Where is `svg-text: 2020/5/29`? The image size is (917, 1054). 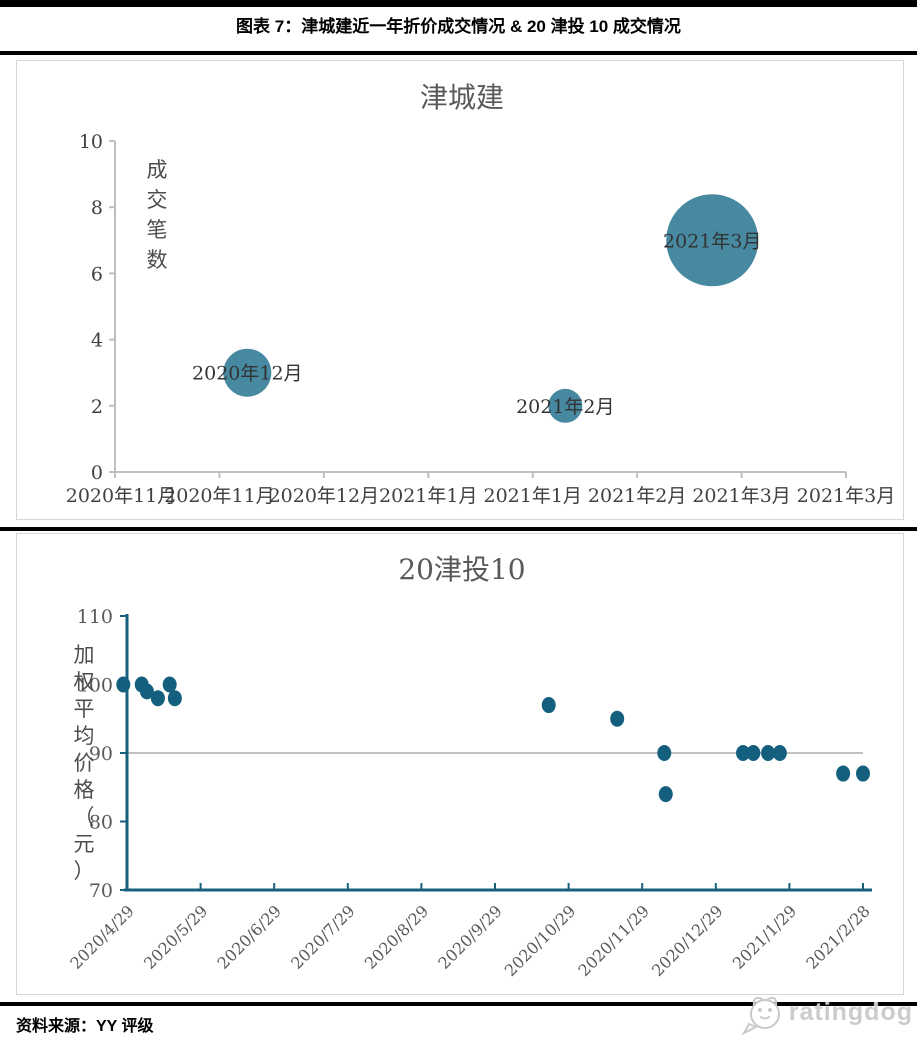
svg-text: 2020/5/29 is located at coordinates (175, 936).